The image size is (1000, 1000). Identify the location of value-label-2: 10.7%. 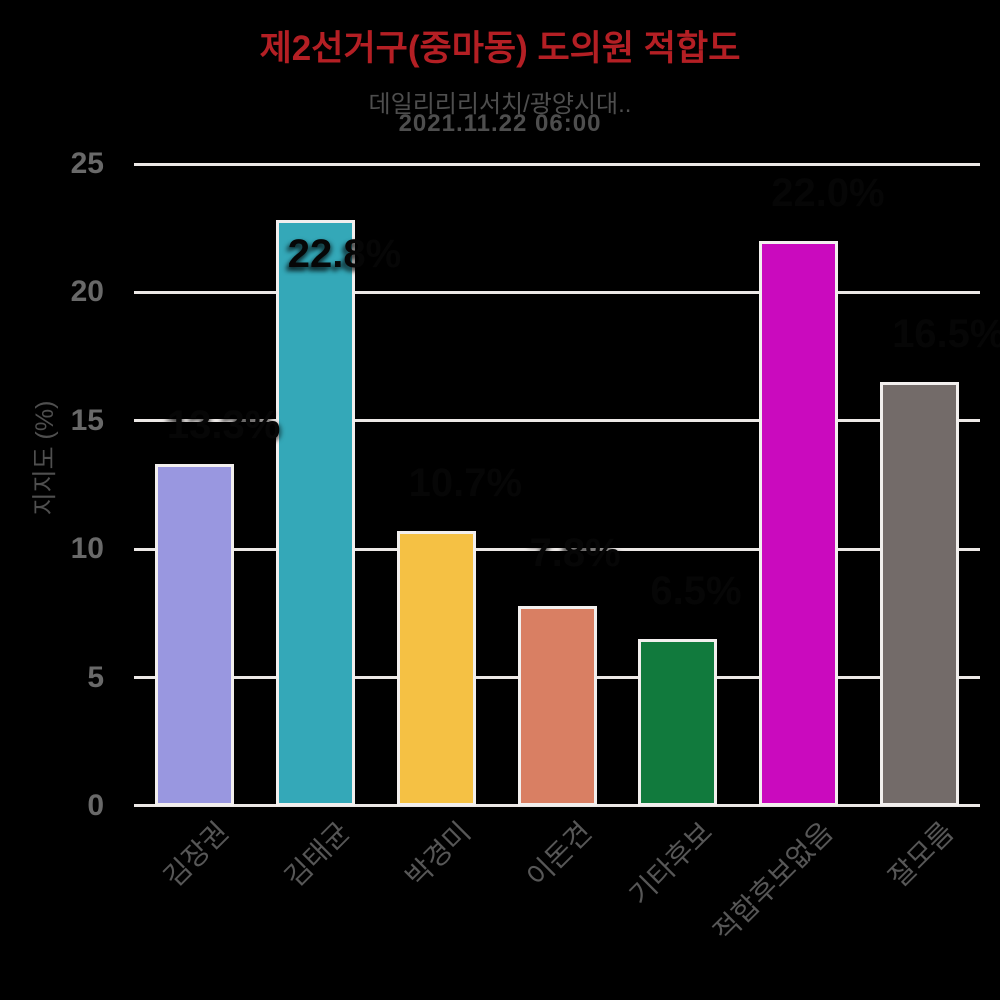
(465, 483).